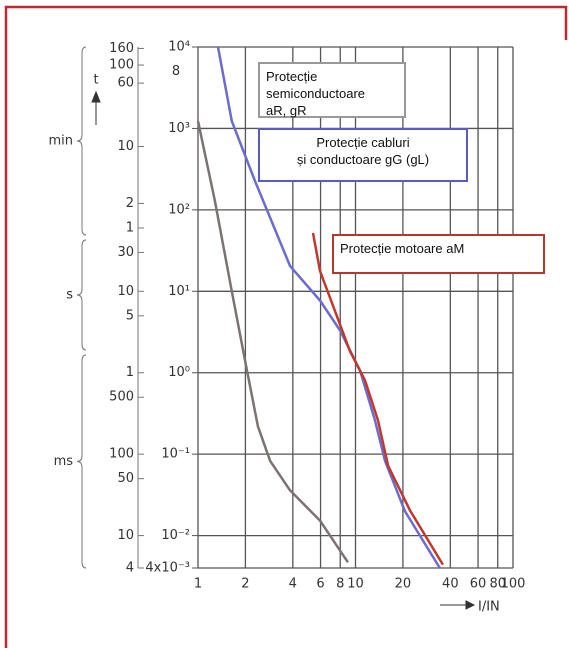  I want to click on time-unit: s, so click(69, 295).